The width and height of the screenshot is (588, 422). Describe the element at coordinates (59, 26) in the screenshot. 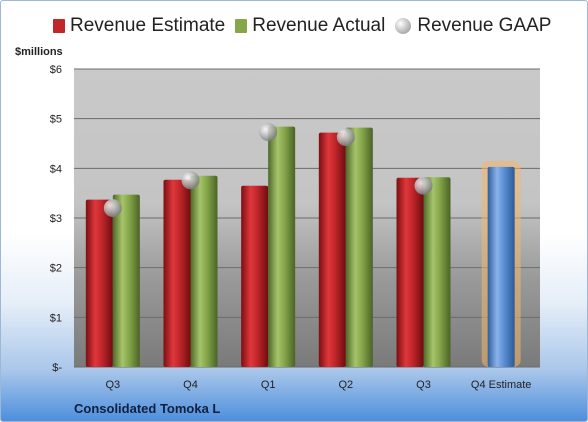

I see `legend-swatch-revenue-estimate` at that location.